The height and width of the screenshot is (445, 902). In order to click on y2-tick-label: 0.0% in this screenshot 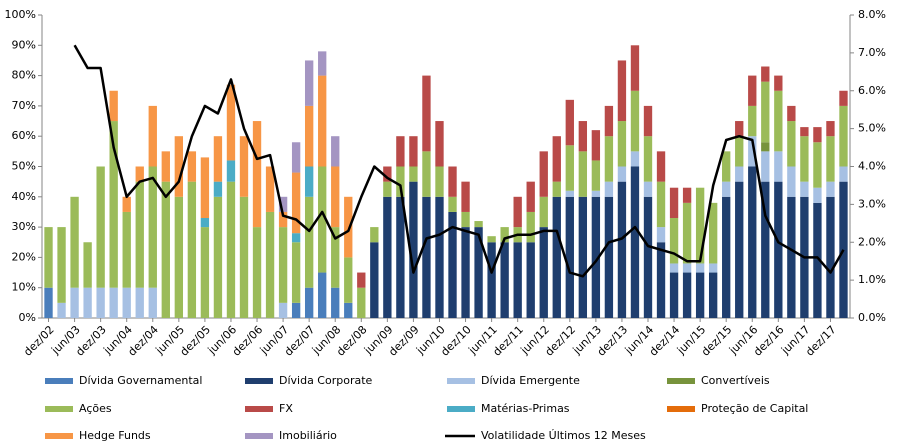, I will do `click(872, 317)`.